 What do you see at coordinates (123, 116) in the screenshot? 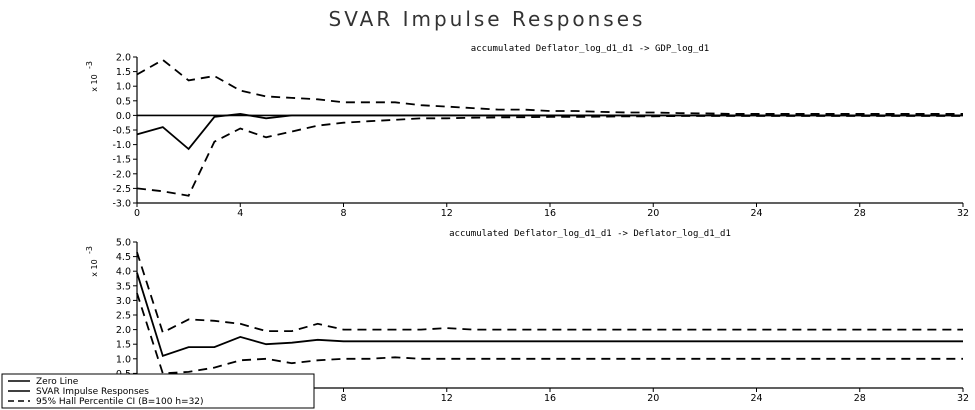
I see `y-tick-label: 0.0` at bounding box center [123, 116].